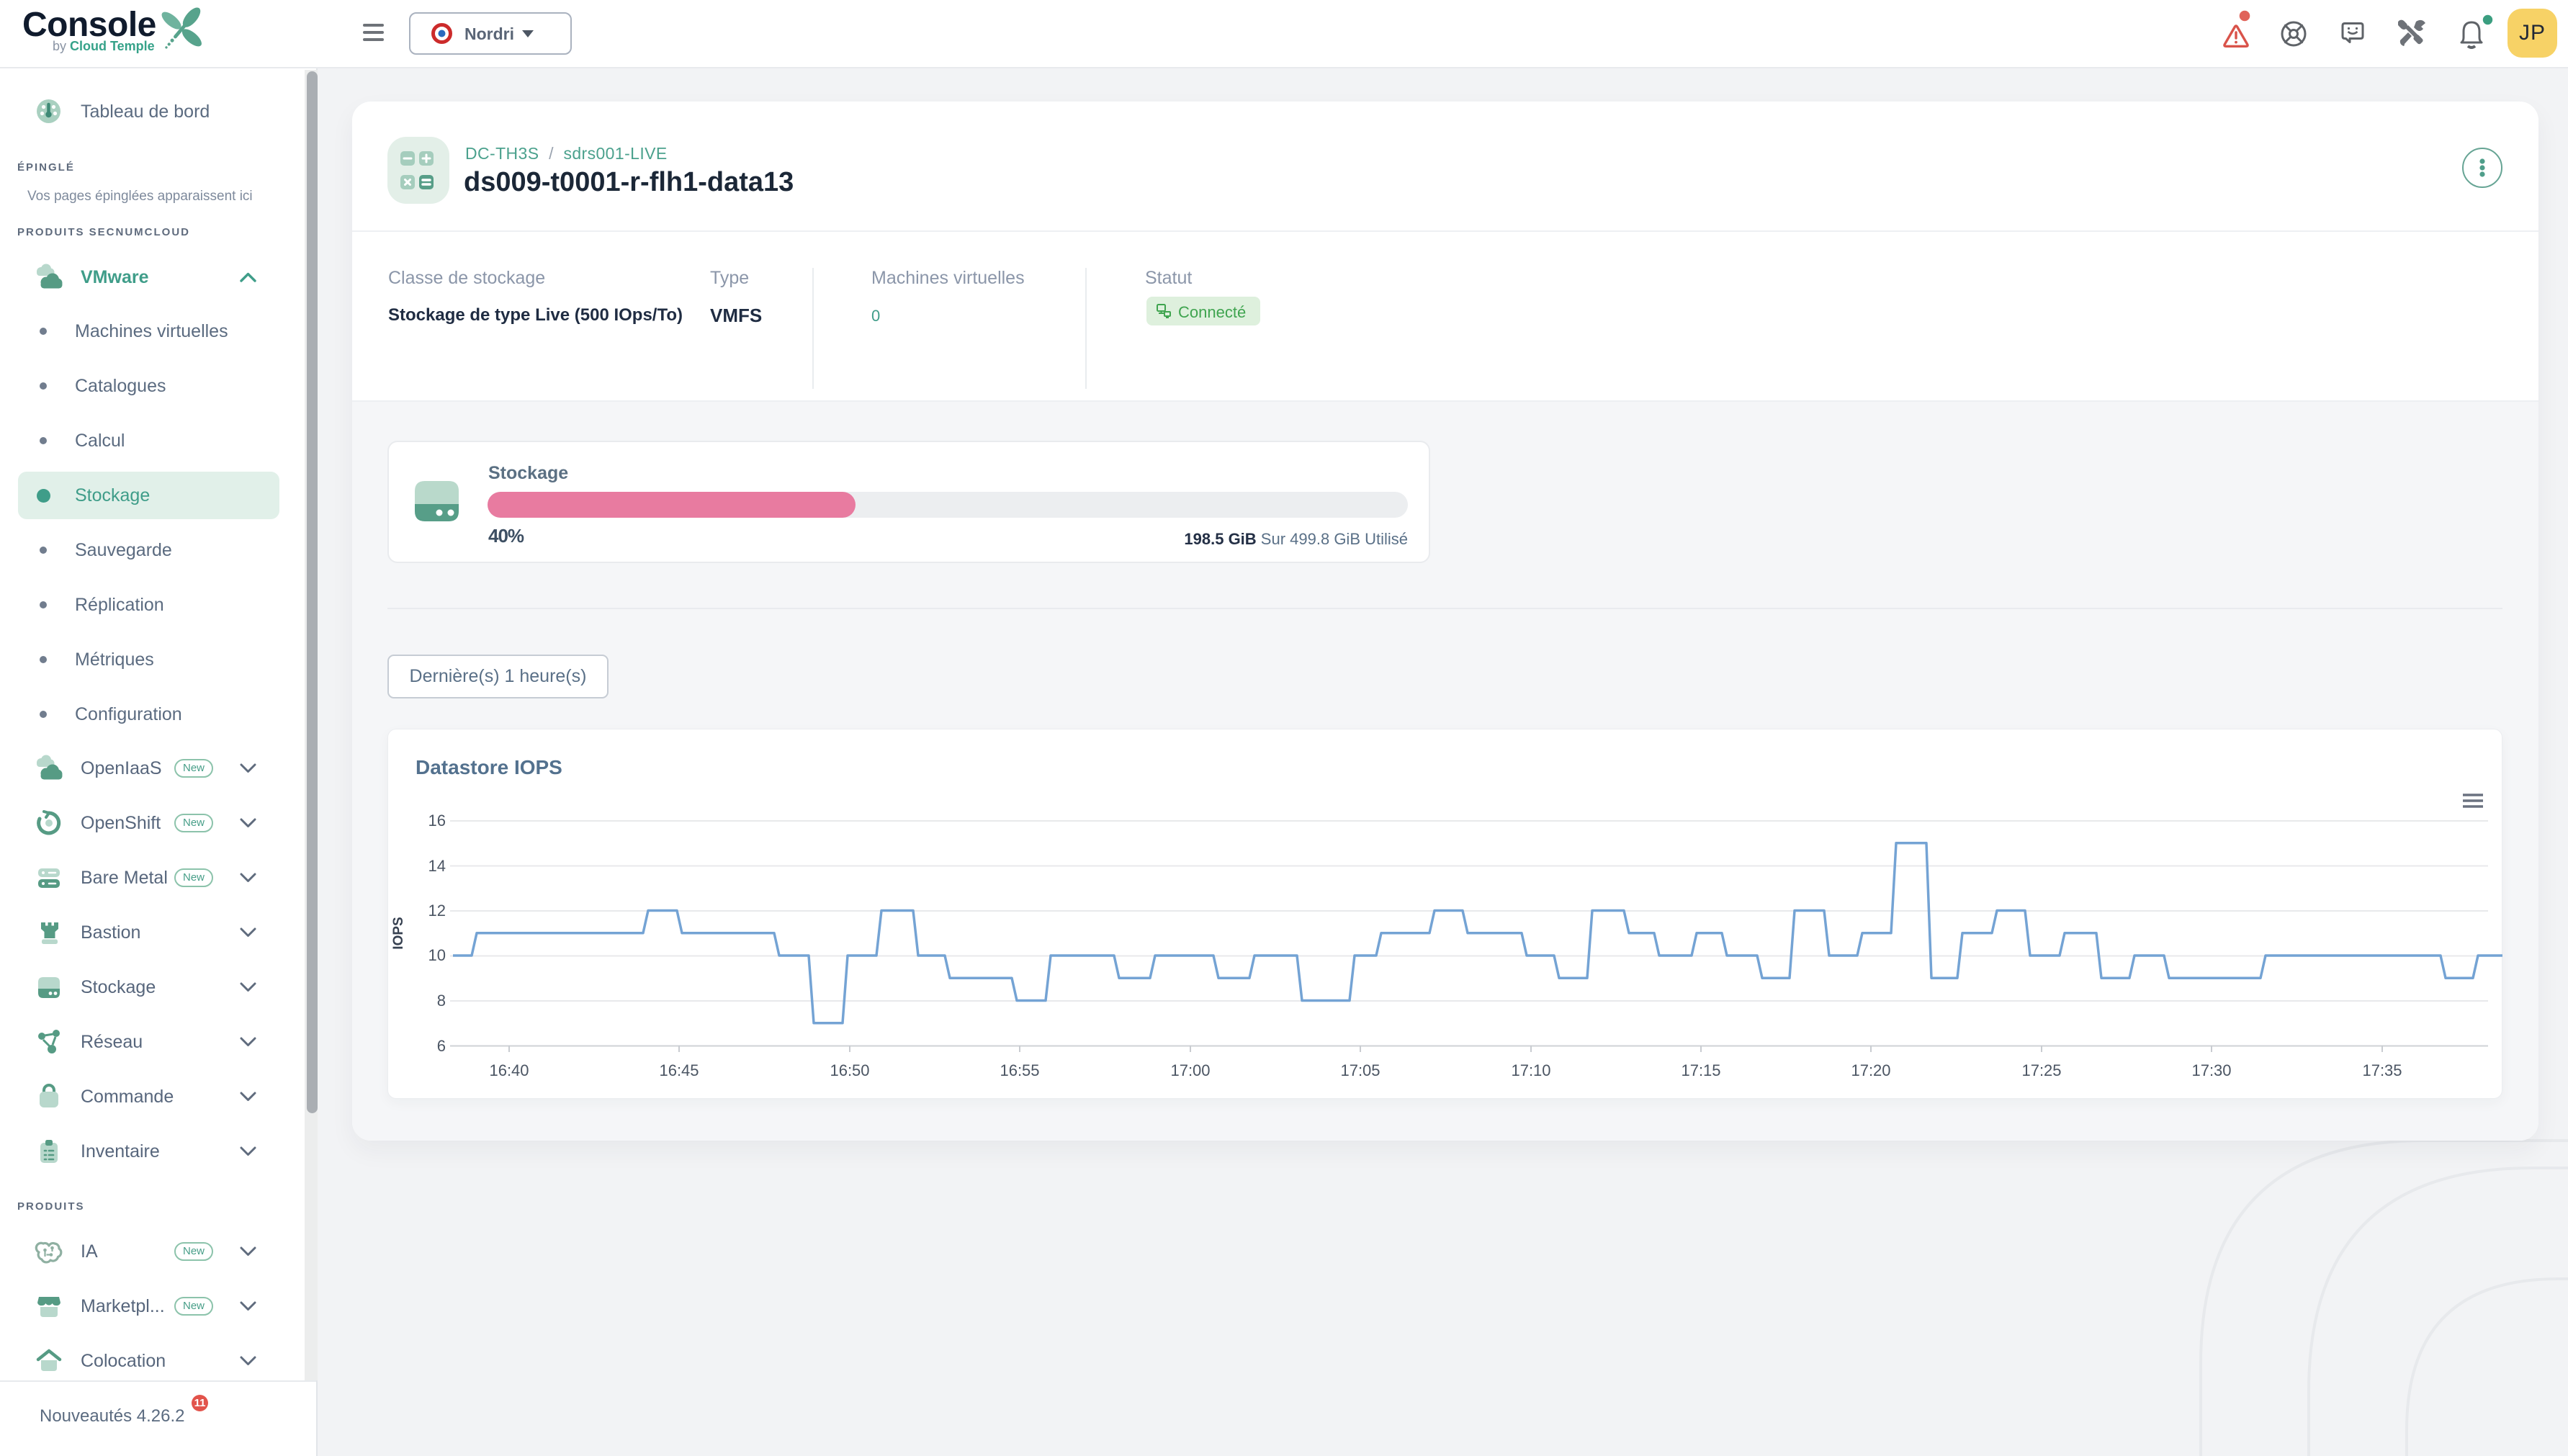  What do you see at coordinates (437, 955) in the screenshot?
I see `svg-text: 10` at bounding box center [437, 955].